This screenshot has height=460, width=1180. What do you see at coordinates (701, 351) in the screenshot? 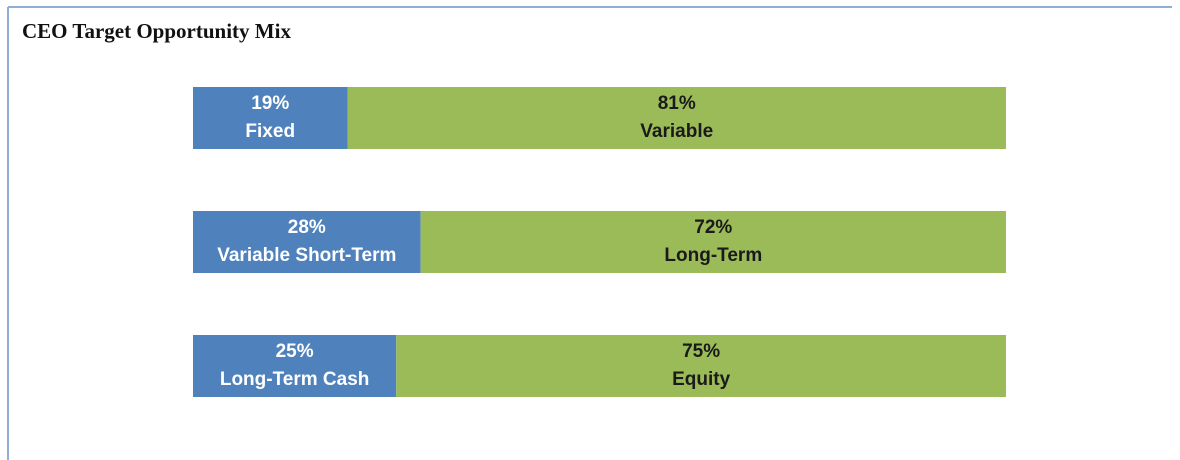
I see `value-label: 75%` at bounding box center [701, 351].